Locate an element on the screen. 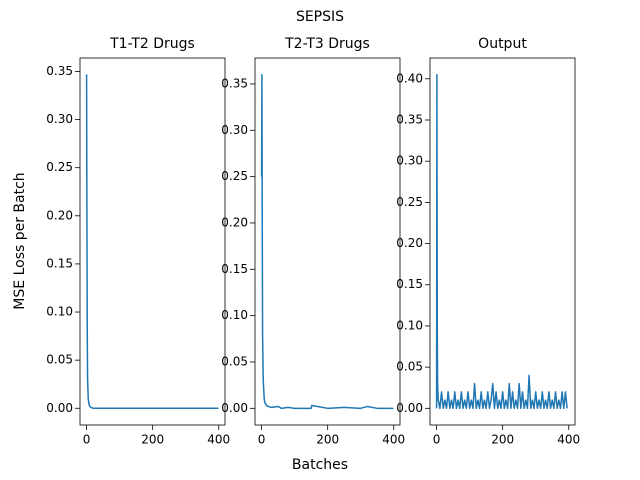 The image size is (640, 480). x-axis-label: Batches is located at coordinates (320, 465).